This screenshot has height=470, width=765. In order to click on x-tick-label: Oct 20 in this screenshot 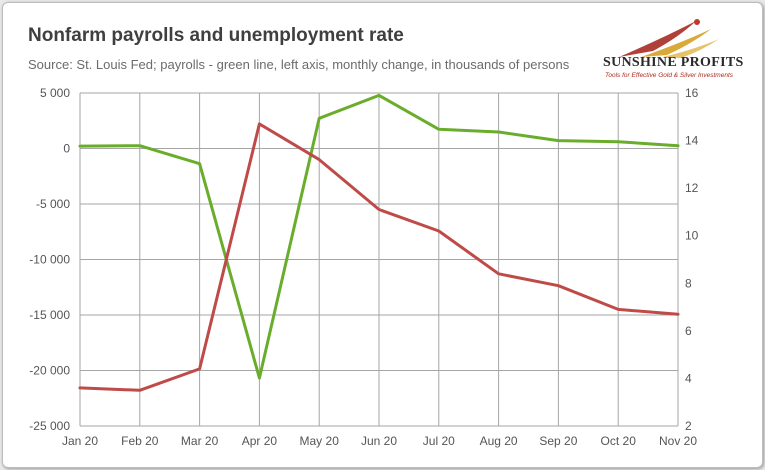, I will do `click(619, 441)`.